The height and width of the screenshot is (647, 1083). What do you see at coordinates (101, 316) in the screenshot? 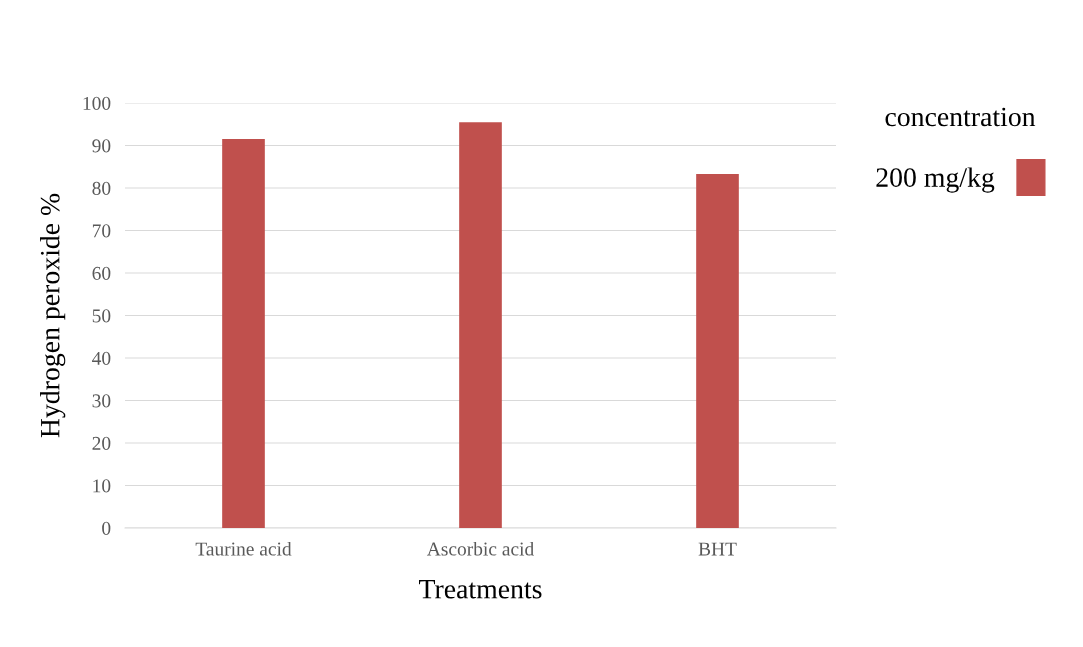
I see `y-tick-label: 50` at bounding box center [101, 316].